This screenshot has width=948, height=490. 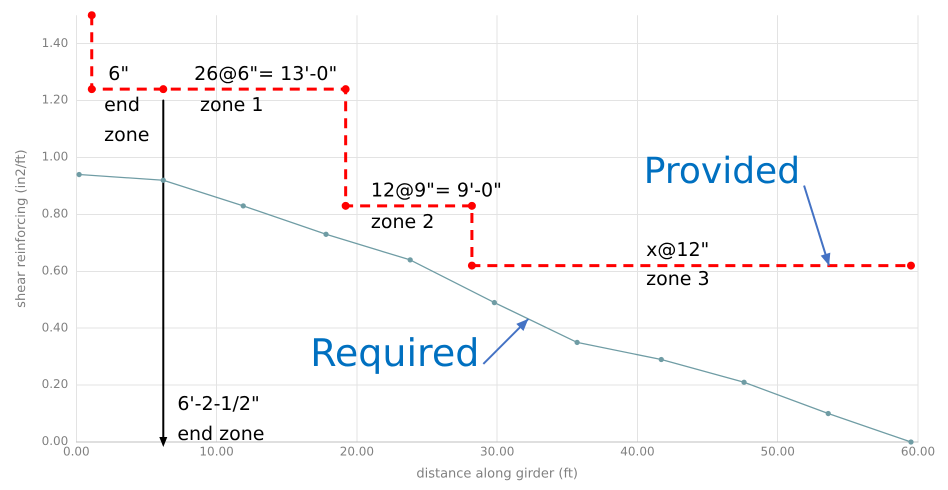 I want to click on annotation: 6'-2-1/2" end zone, so click(x=220, y=418).